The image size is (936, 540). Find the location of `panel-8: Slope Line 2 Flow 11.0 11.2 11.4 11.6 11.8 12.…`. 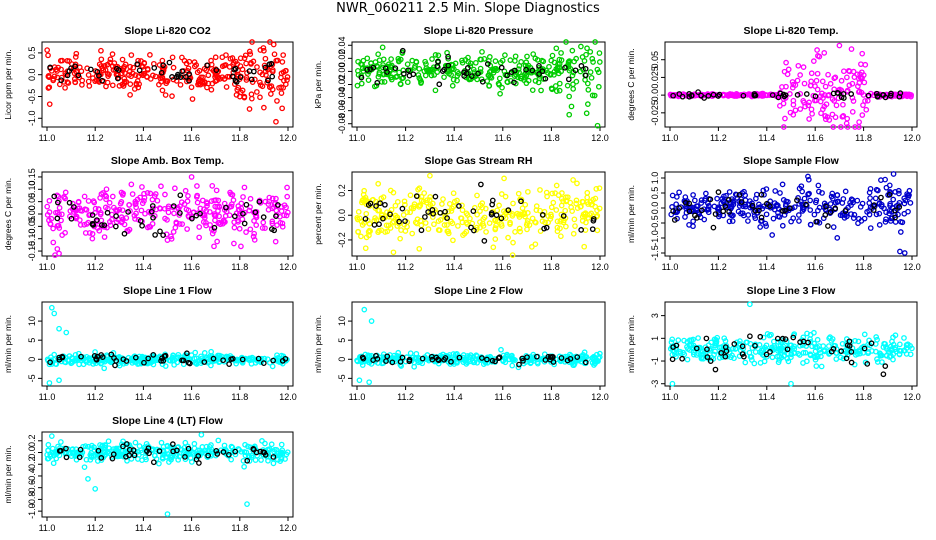

panel-8: Slope Line 2 Flow 11.0 11.2 11.4 11.6 11.8 12.… is located at coordinates (461, 343).